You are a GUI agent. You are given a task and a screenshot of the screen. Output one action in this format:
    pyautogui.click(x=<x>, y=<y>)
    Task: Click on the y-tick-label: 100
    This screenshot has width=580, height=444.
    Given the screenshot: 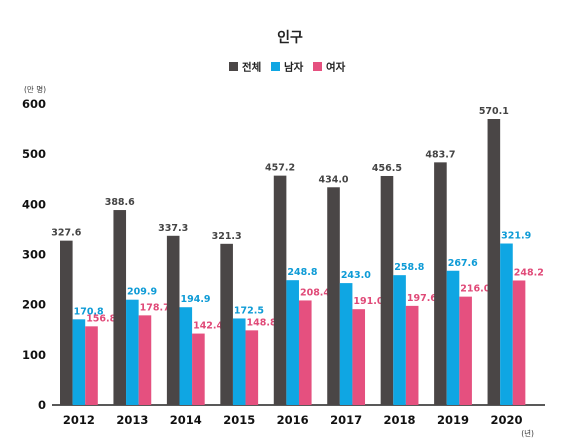 What is the action you would take?
    pyautogui.click(x=34, y=355)
    